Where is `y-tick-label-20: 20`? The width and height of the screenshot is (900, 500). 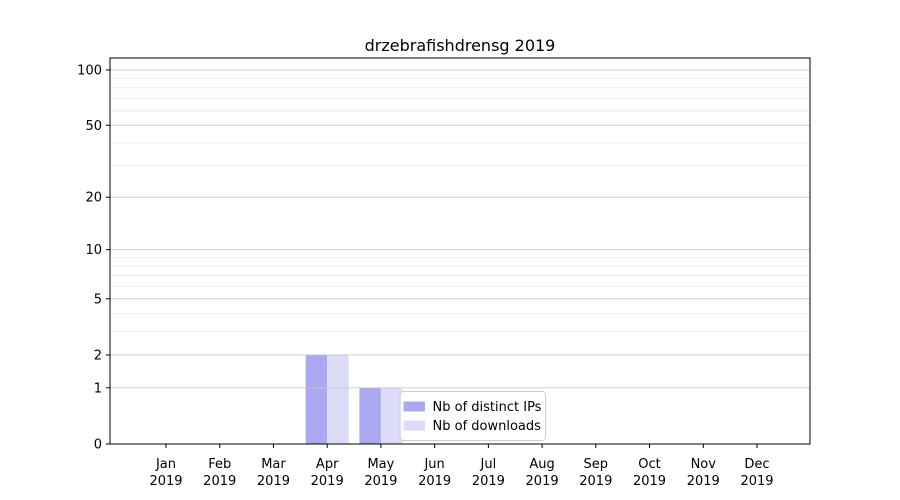
y-tick-label-20: 20 is located at coordinates (93, 198).